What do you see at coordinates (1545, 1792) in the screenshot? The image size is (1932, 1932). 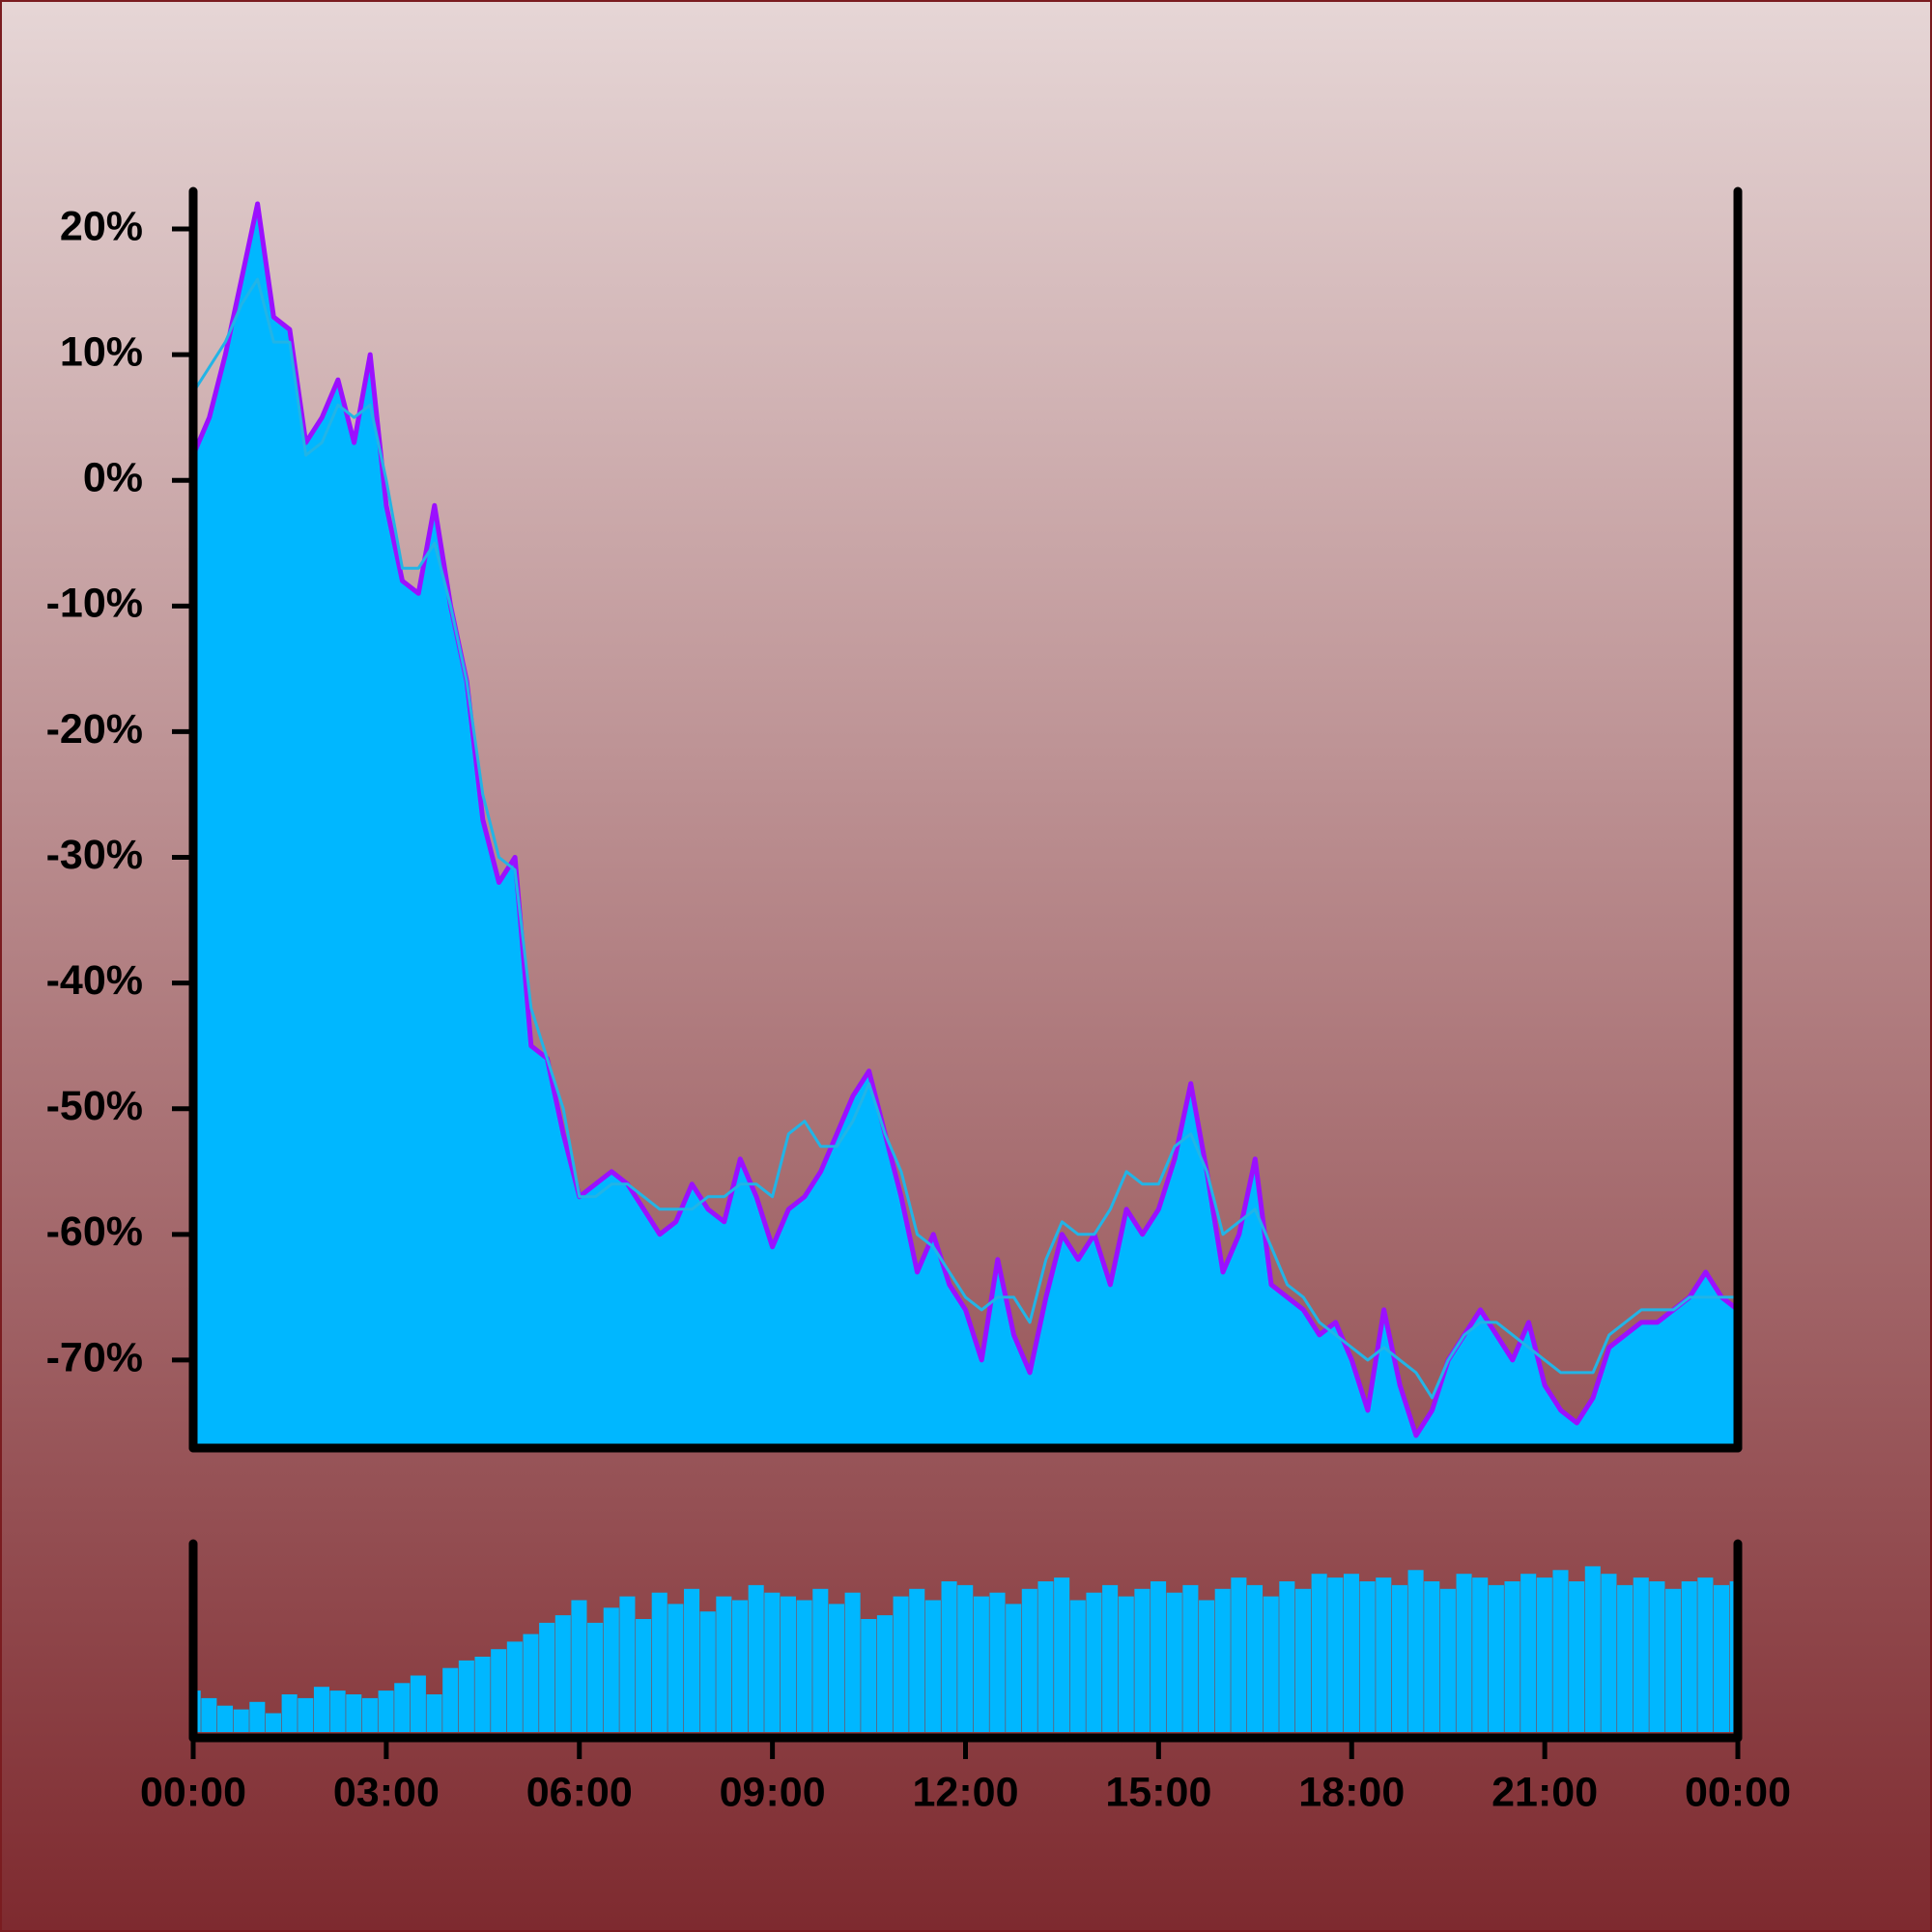 I see `x-tick-label: 21:00` at bounding box center [1545, 1792].